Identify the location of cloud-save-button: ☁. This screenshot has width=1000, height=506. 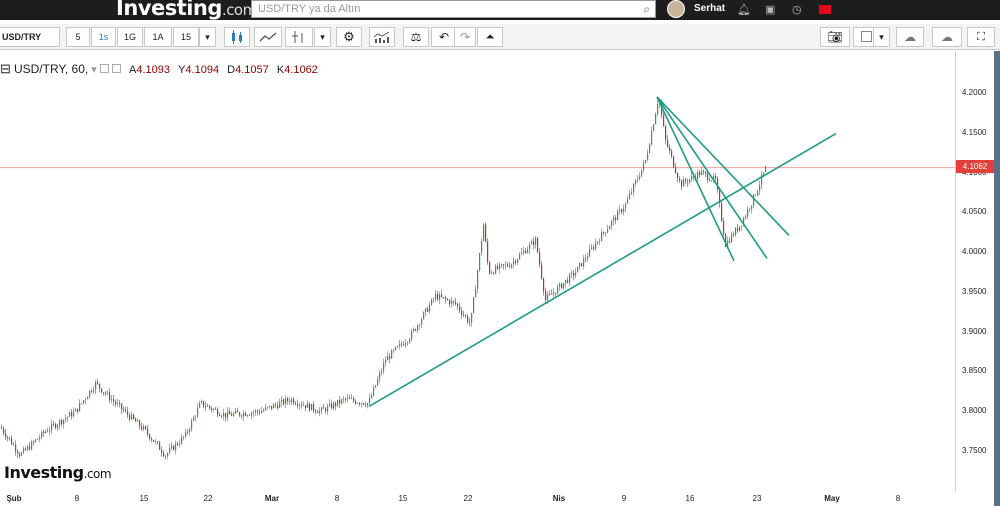
(947, 37).